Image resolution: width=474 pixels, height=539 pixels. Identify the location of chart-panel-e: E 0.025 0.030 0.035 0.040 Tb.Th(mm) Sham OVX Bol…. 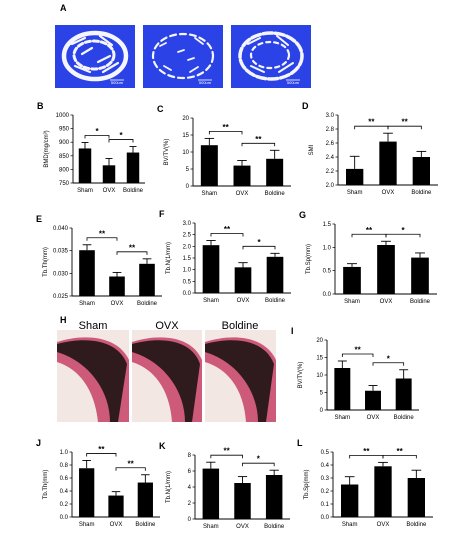
(99, 260).